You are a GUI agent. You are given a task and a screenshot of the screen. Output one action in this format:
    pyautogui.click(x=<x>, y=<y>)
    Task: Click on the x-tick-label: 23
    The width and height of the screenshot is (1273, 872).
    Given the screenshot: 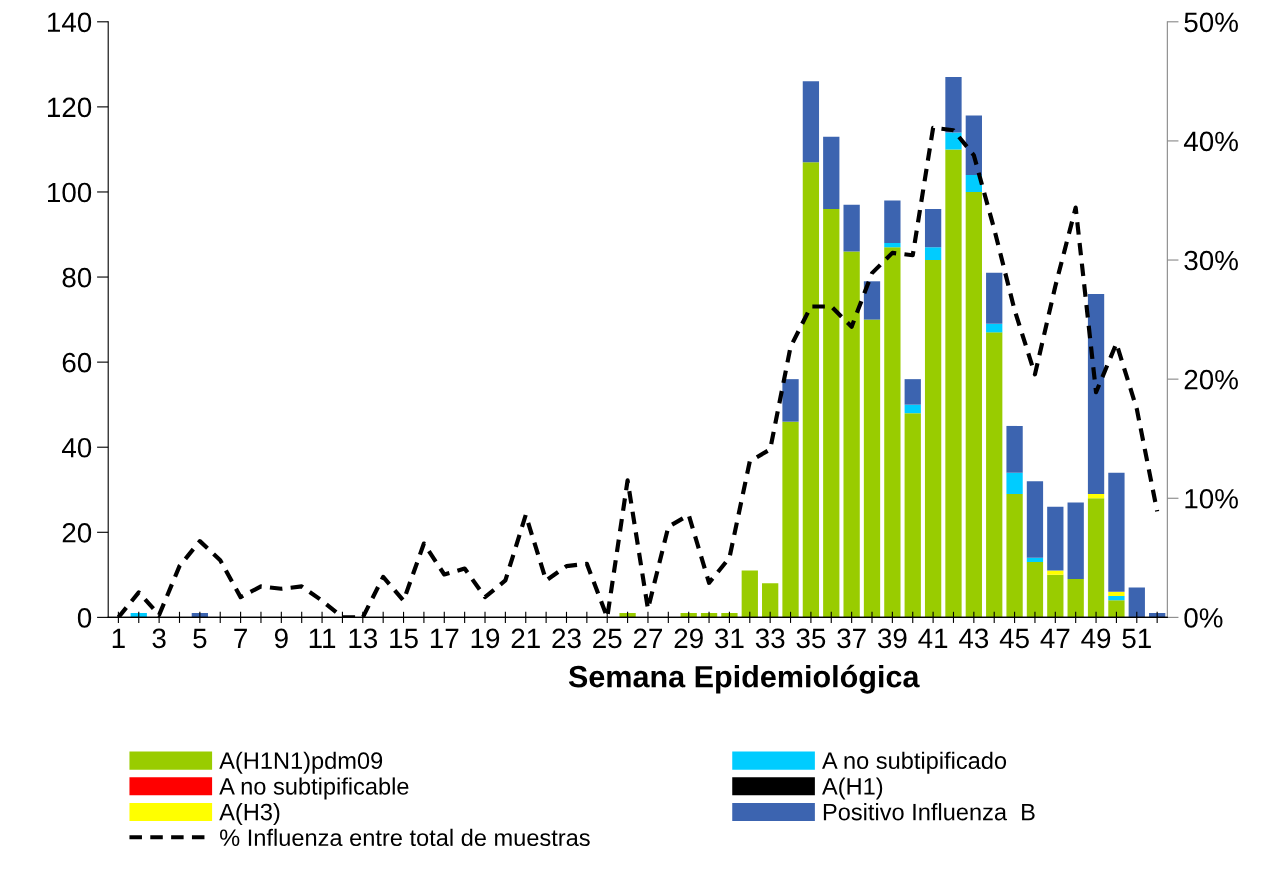 What is the action you would take?
    pyautogui.click(x=566, y=638)
    